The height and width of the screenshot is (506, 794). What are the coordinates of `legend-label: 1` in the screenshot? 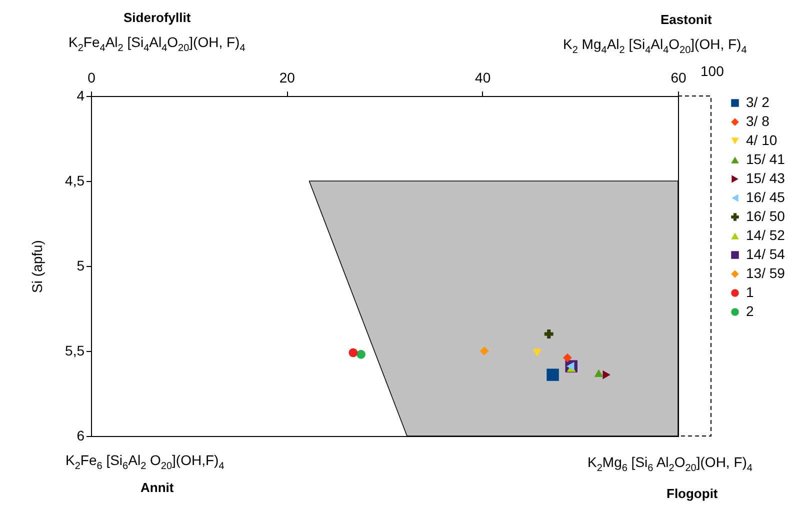 It's located at (750, 292).